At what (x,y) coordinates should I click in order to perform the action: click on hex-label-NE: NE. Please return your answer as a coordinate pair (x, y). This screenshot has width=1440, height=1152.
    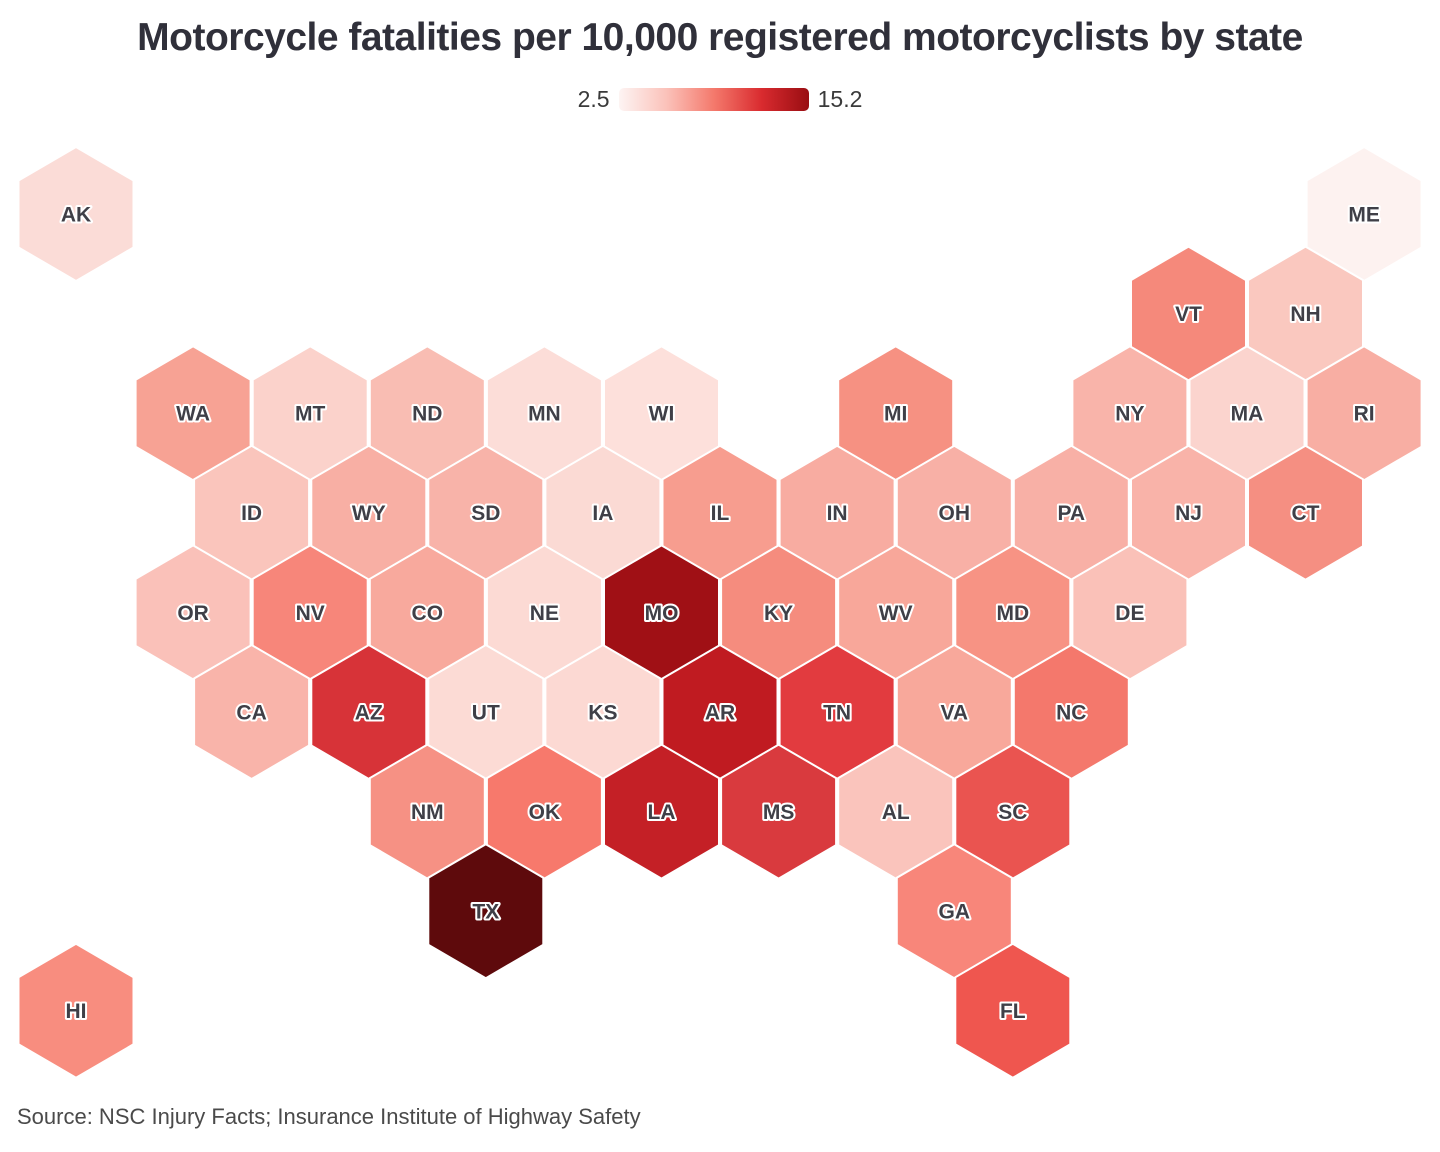
    Looking at the image, I should click on (544, 613).